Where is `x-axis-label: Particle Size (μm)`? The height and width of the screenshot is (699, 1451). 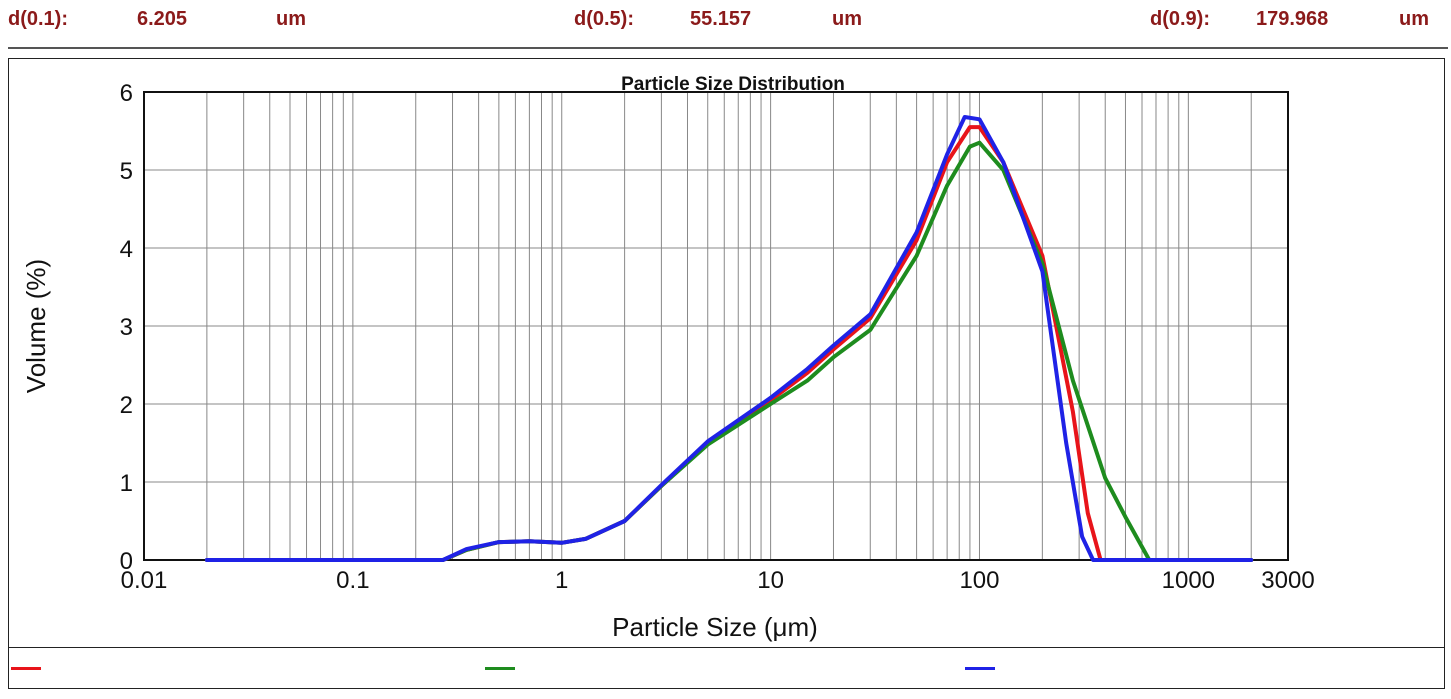 x-axis-label: Particle Size (μm) is located at coordinates (715, 627).